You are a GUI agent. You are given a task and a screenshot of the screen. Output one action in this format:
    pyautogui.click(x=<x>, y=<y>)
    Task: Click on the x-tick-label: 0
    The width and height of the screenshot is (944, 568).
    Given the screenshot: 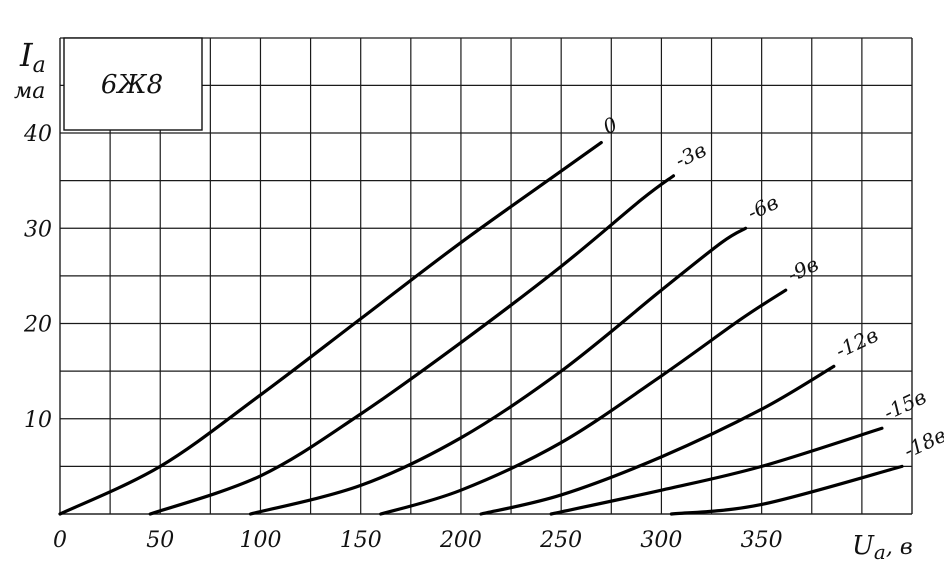 What is the action you would take?
    pyautogui.click(x=60, y=540)
    